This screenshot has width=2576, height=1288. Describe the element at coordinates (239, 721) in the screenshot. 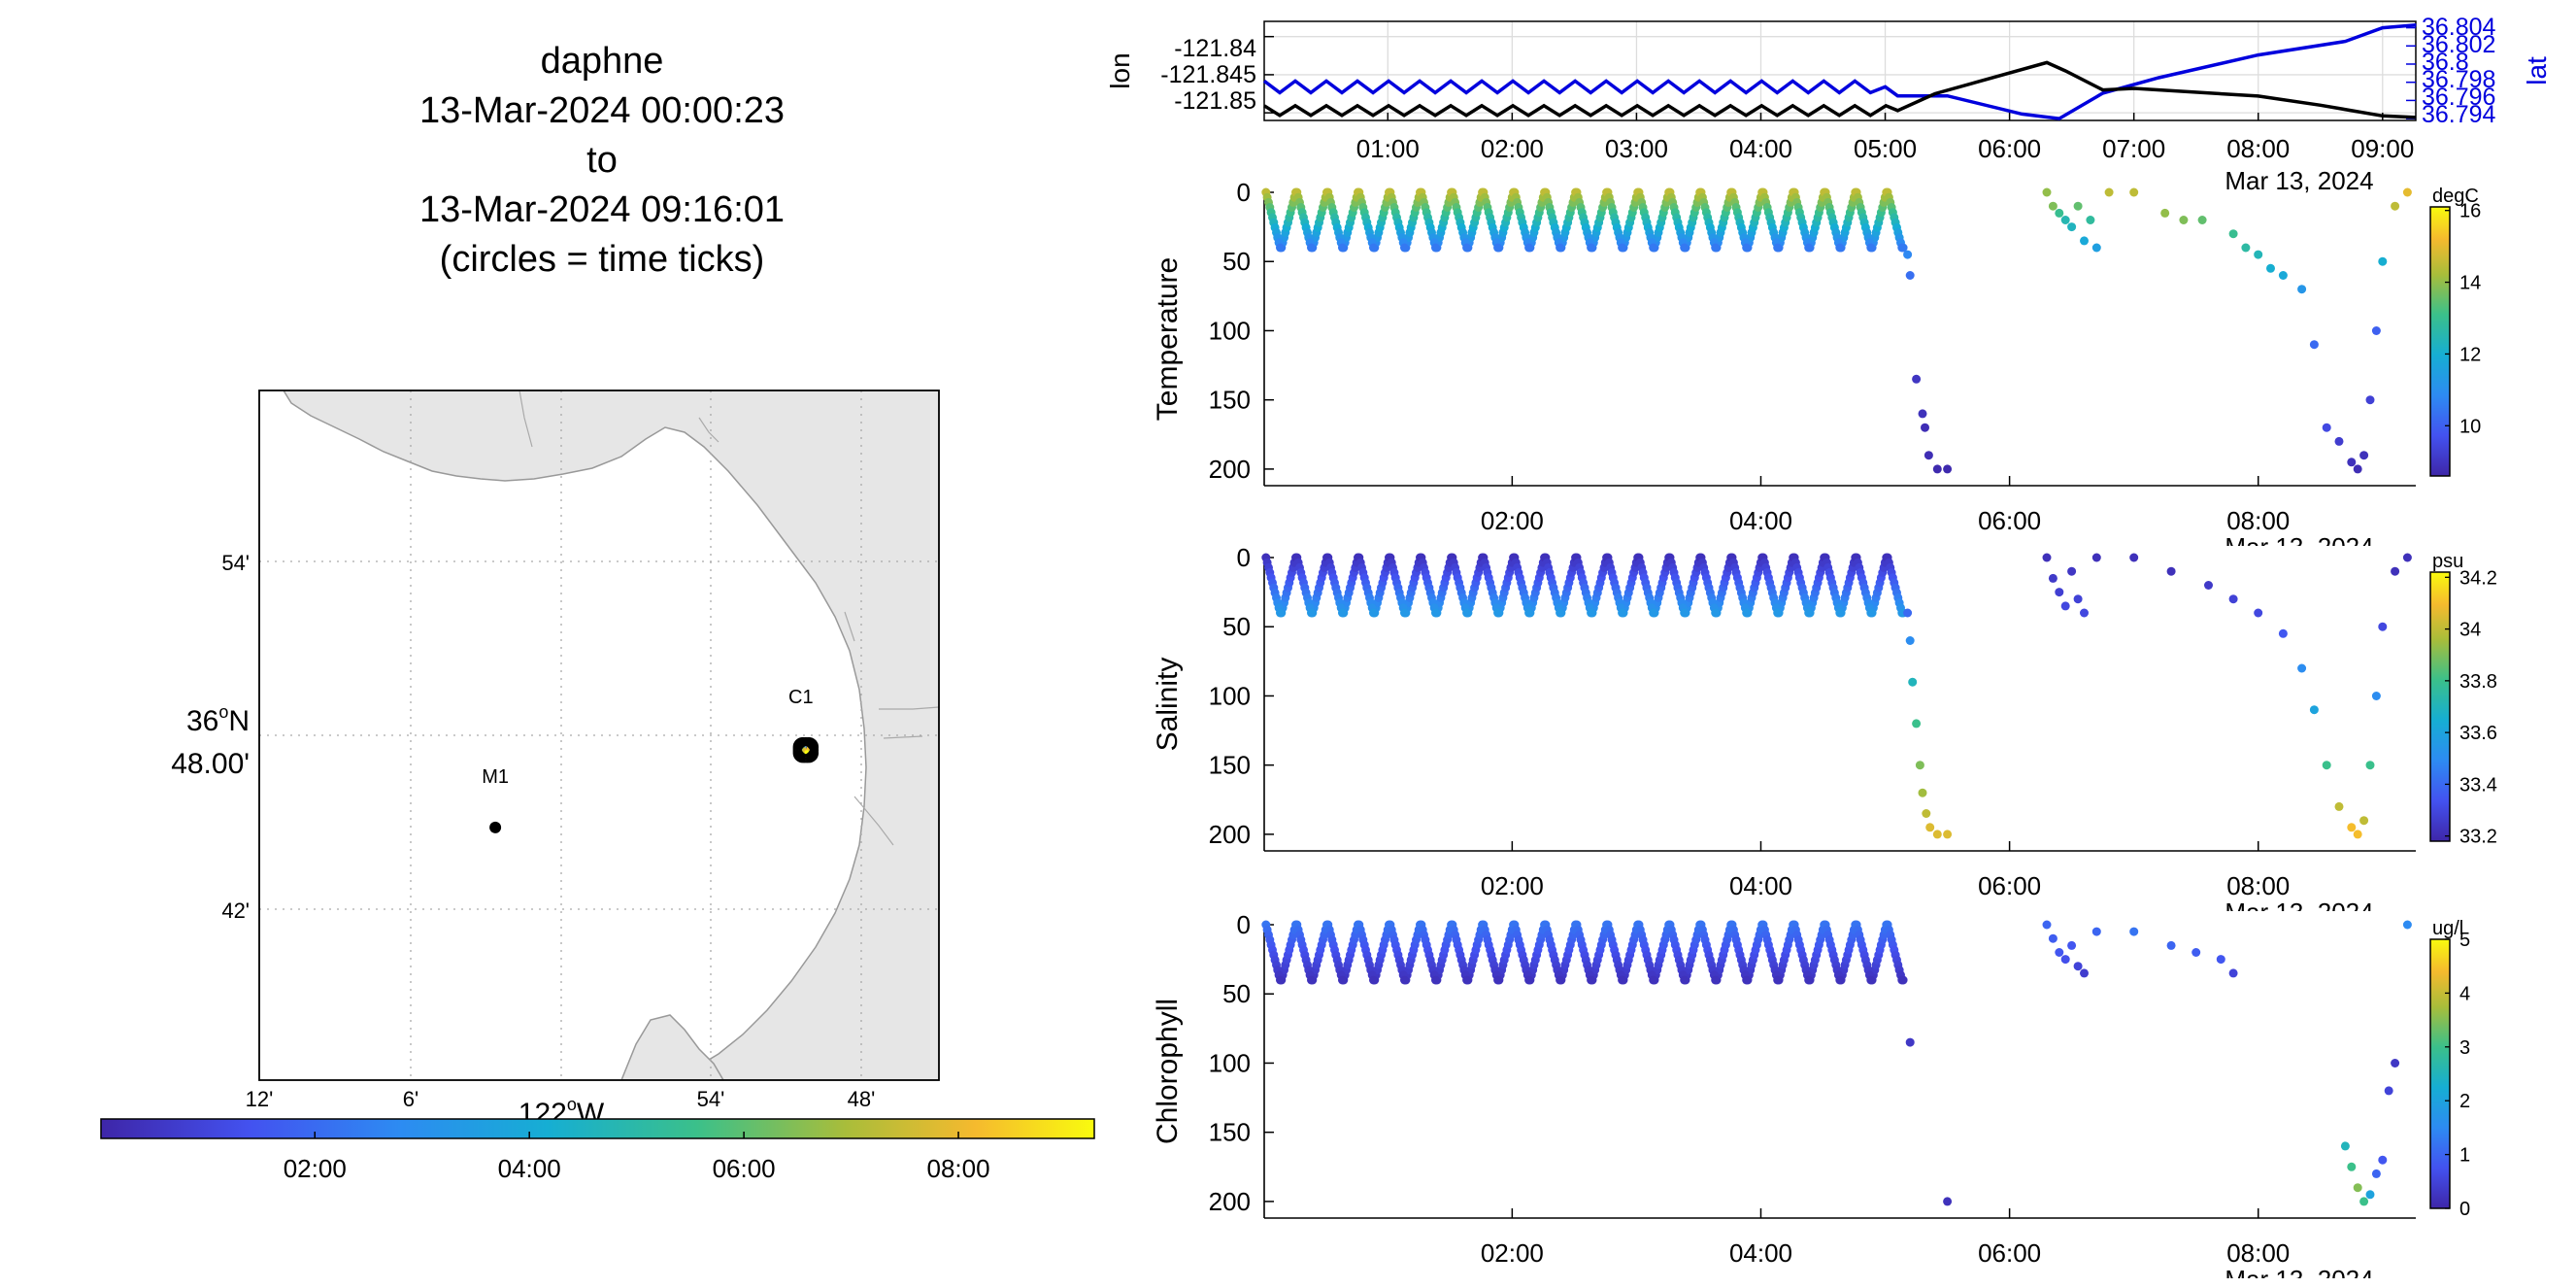

I see `lat-hemisphere: N` at that location.